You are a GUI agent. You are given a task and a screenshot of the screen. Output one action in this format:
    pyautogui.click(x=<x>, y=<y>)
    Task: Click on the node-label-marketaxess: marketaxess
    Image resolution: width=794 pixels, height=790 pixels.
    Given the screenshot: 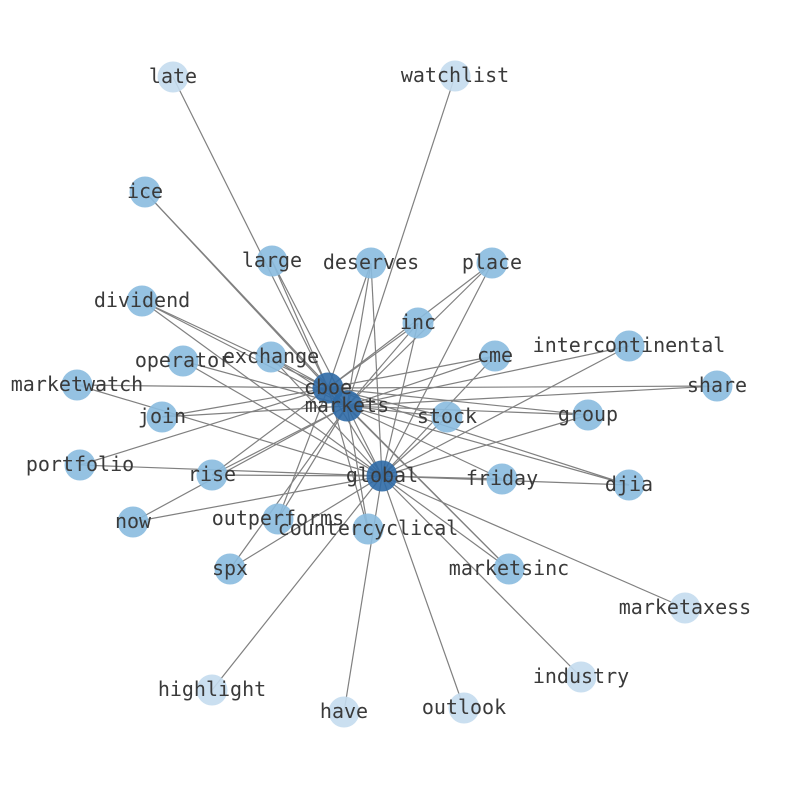 What is the action you would take?
    pyautogui.click(x=685, y=607)
    